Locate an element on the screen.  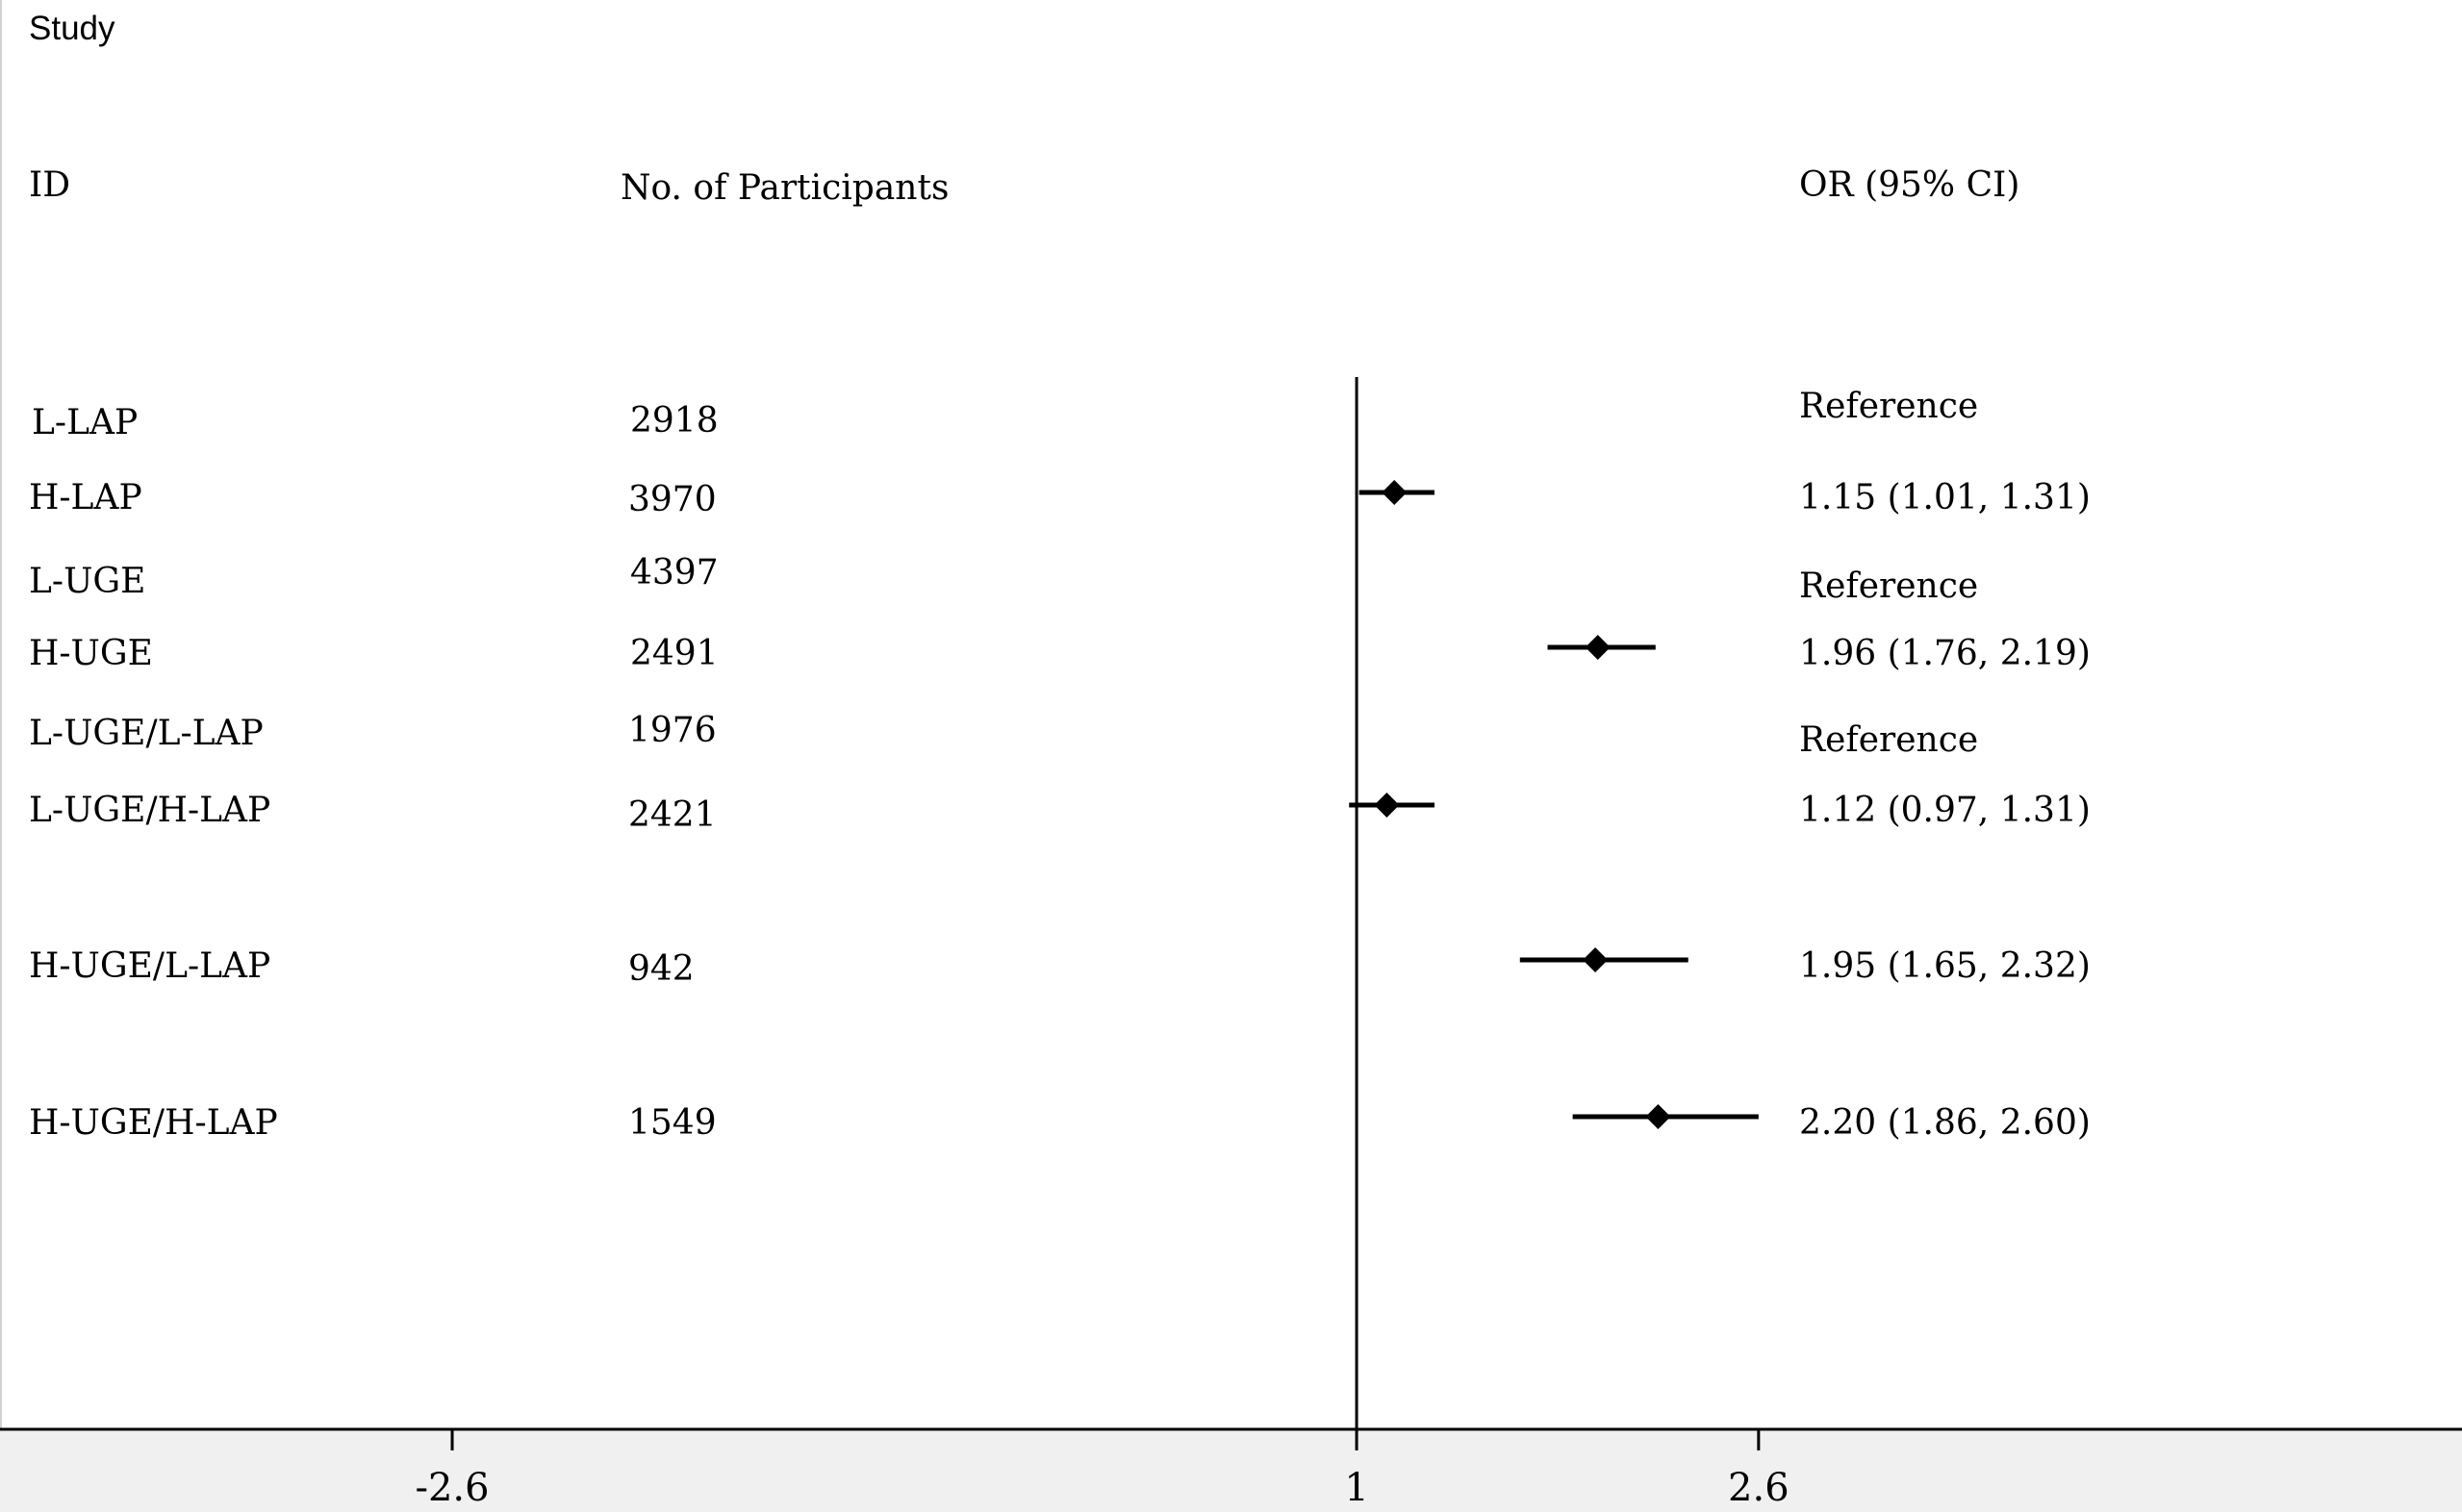
row-n: 1976 is located at coordinates (672, 731).